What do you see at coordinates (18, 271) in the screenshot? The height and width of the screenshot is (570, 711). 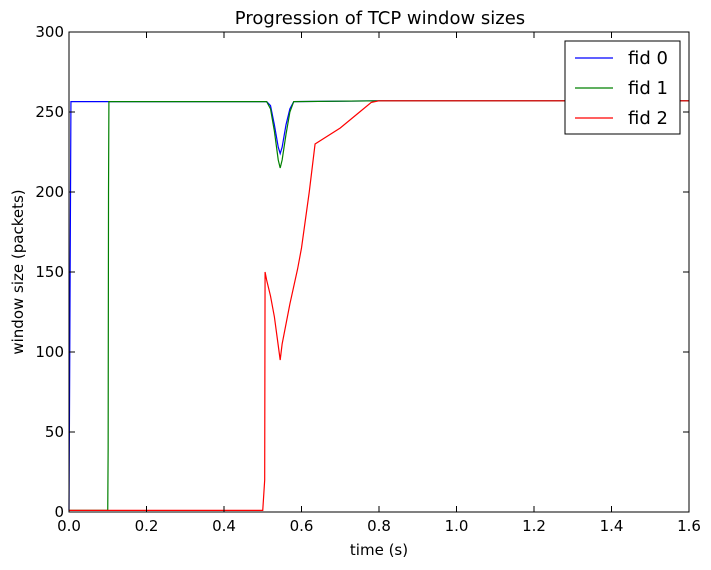 I see `y-axis-label: window size (packets)` at bounding box center [18, 271].